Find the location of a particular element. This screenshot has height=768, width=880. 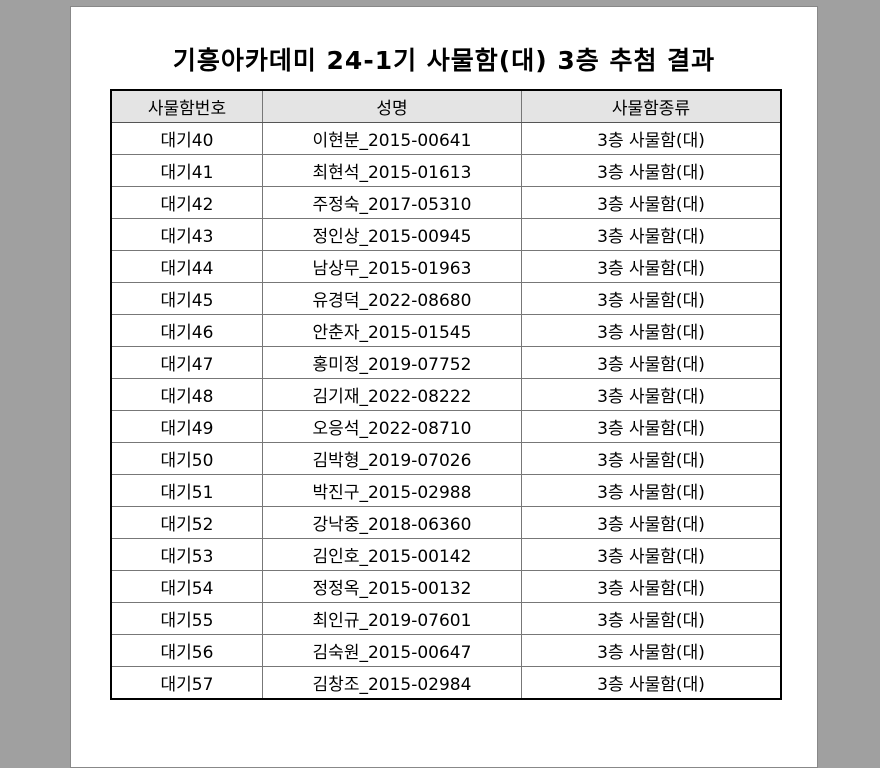

table-row: 대기48 김기재_2022-08222 3층 사물함(대) is located at coordinates (446, 394).